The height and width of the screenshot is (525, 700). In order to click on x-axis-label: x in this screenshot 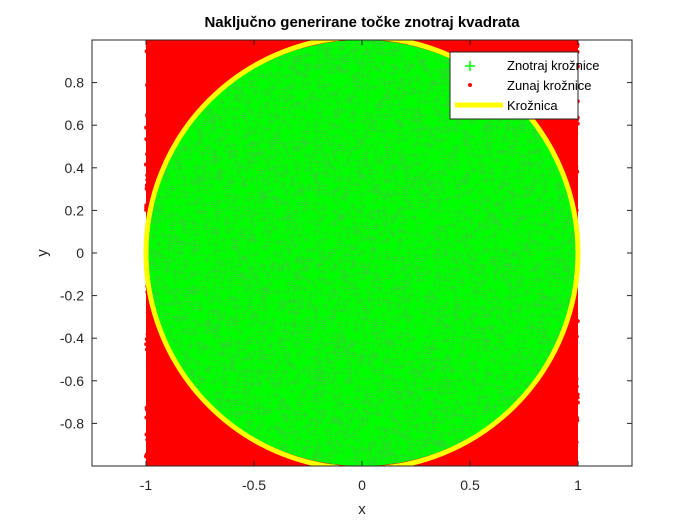, I will do `click(362, 509)`.